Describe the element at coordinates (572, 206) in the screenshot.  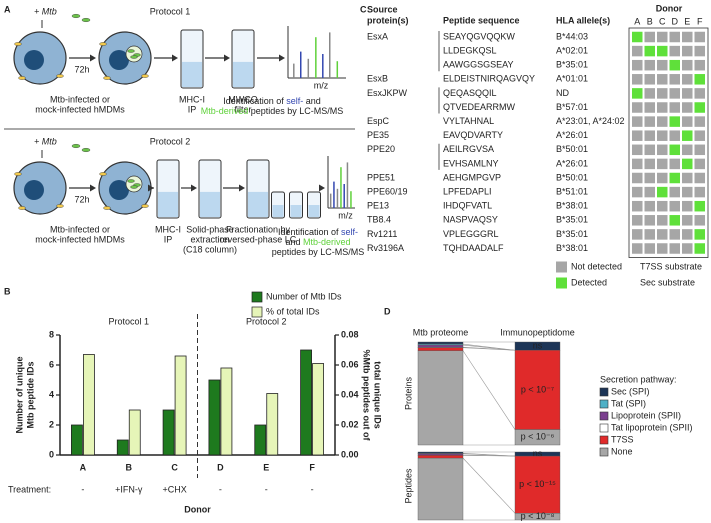
I see `hla-allele: B*38:01` at that location.